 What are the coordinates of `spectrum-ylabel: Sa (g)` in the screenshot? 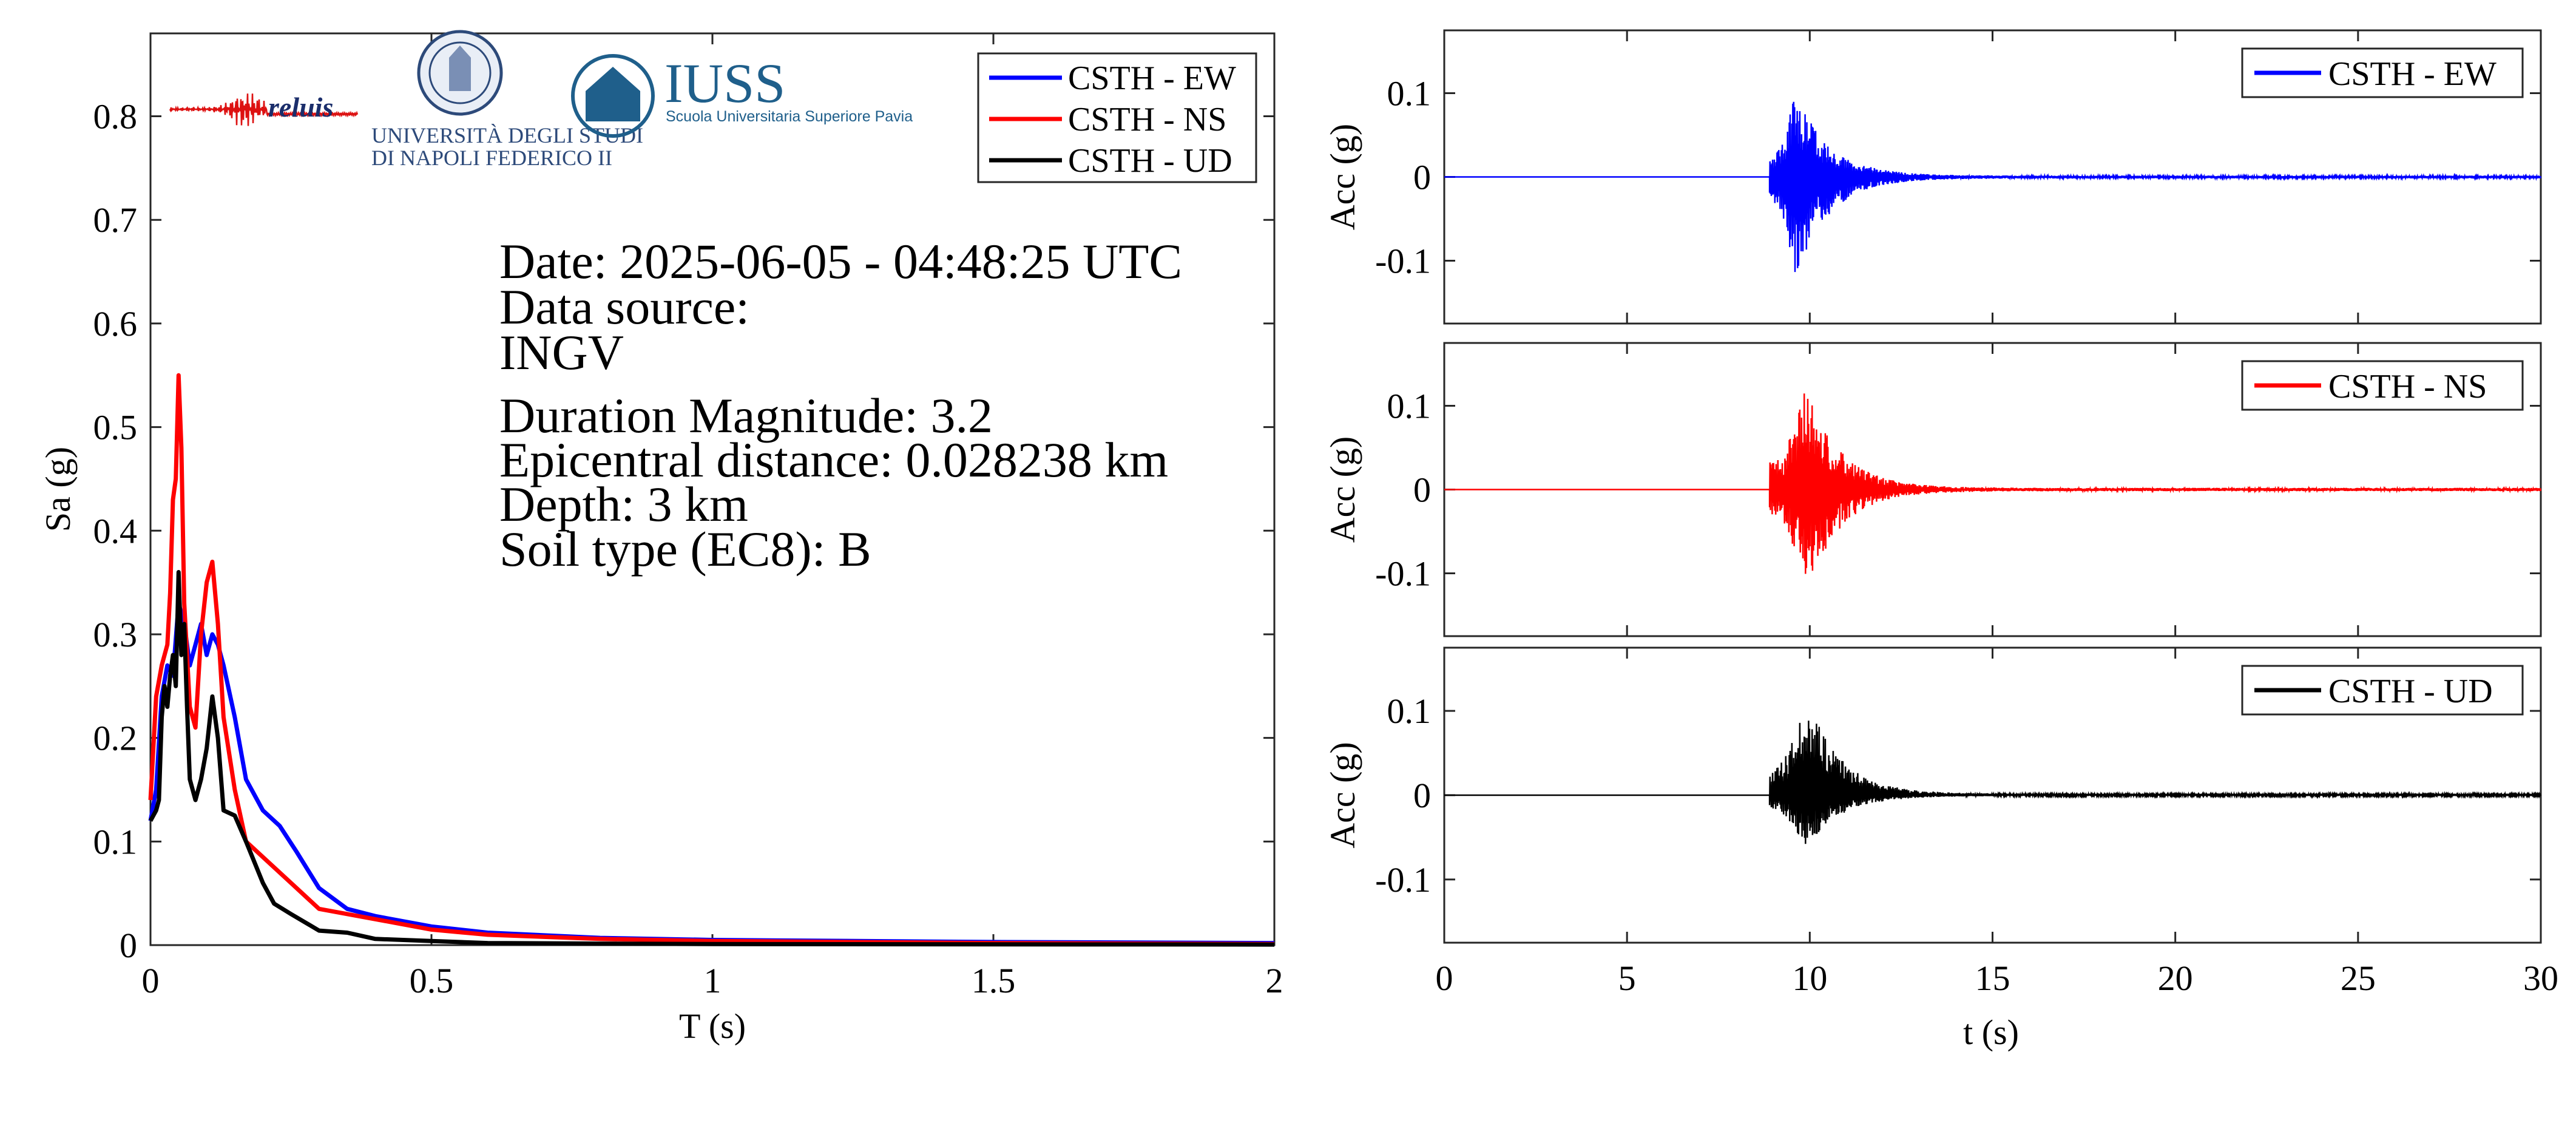 It's located at (58, 489).